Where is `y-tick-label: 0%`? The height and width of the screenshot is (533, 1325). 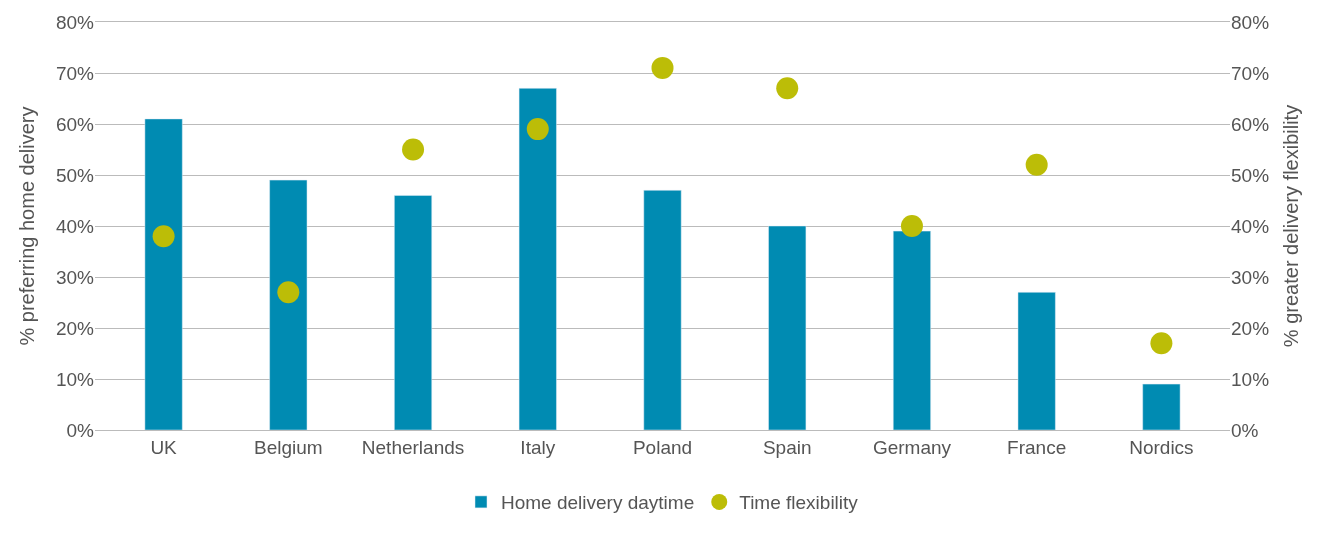
y-tick-label: 0% is located at coordinates (80, 430).